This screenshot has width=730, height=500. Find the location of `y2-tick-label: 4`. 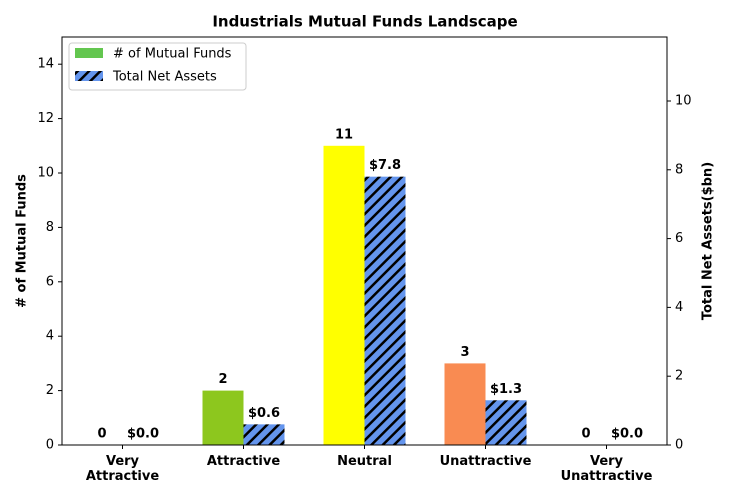

y2-tick-label: 4 is located at coordinates (679, 307).